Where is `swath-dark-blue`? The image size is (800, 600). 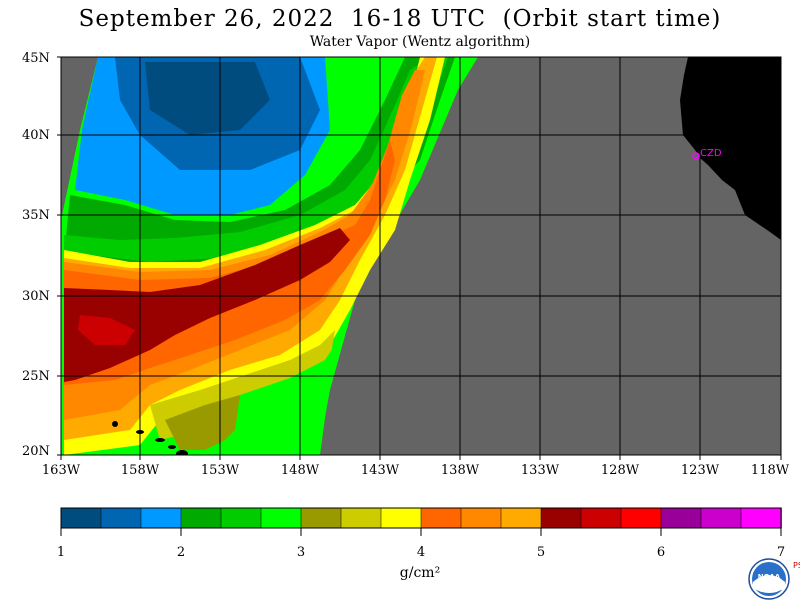 swath-dark-blue is located at coordinates (207, 98).